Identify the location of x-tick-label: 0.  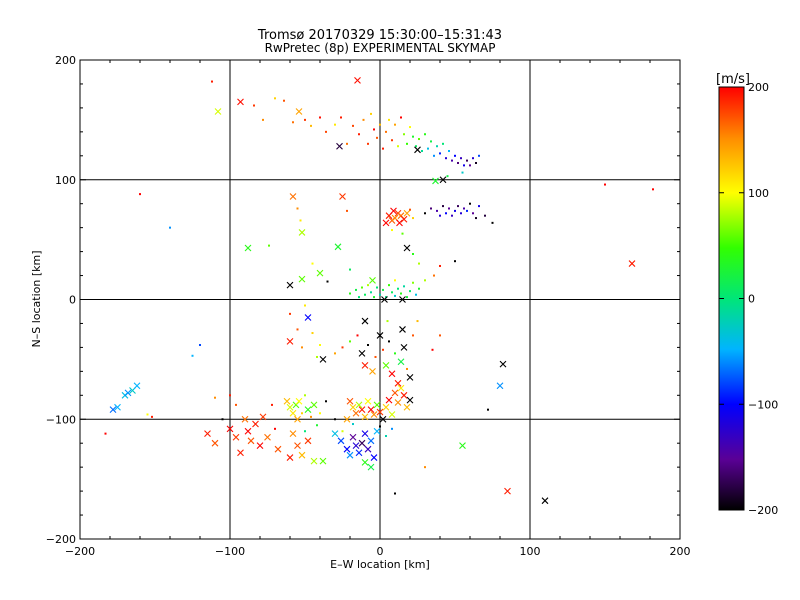
(380, 551).